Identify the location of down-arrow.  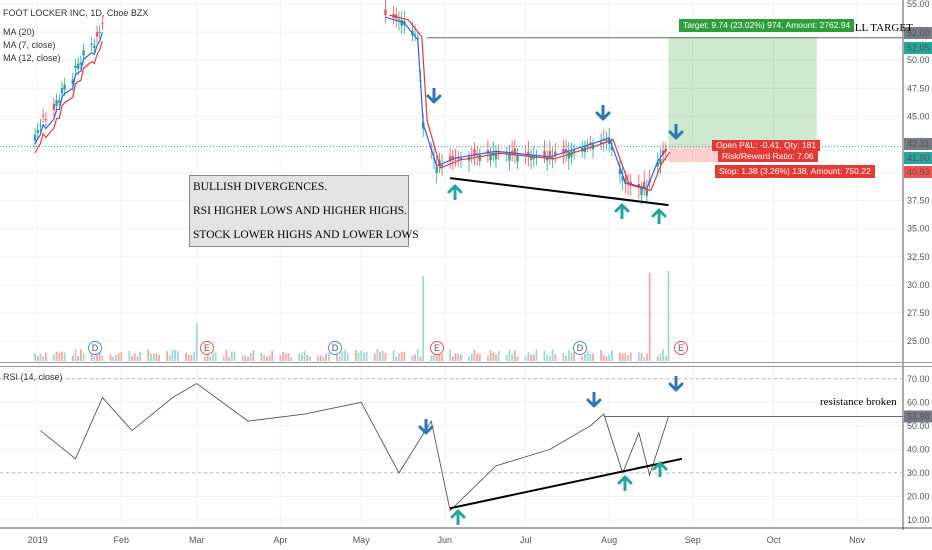
(676, 387).